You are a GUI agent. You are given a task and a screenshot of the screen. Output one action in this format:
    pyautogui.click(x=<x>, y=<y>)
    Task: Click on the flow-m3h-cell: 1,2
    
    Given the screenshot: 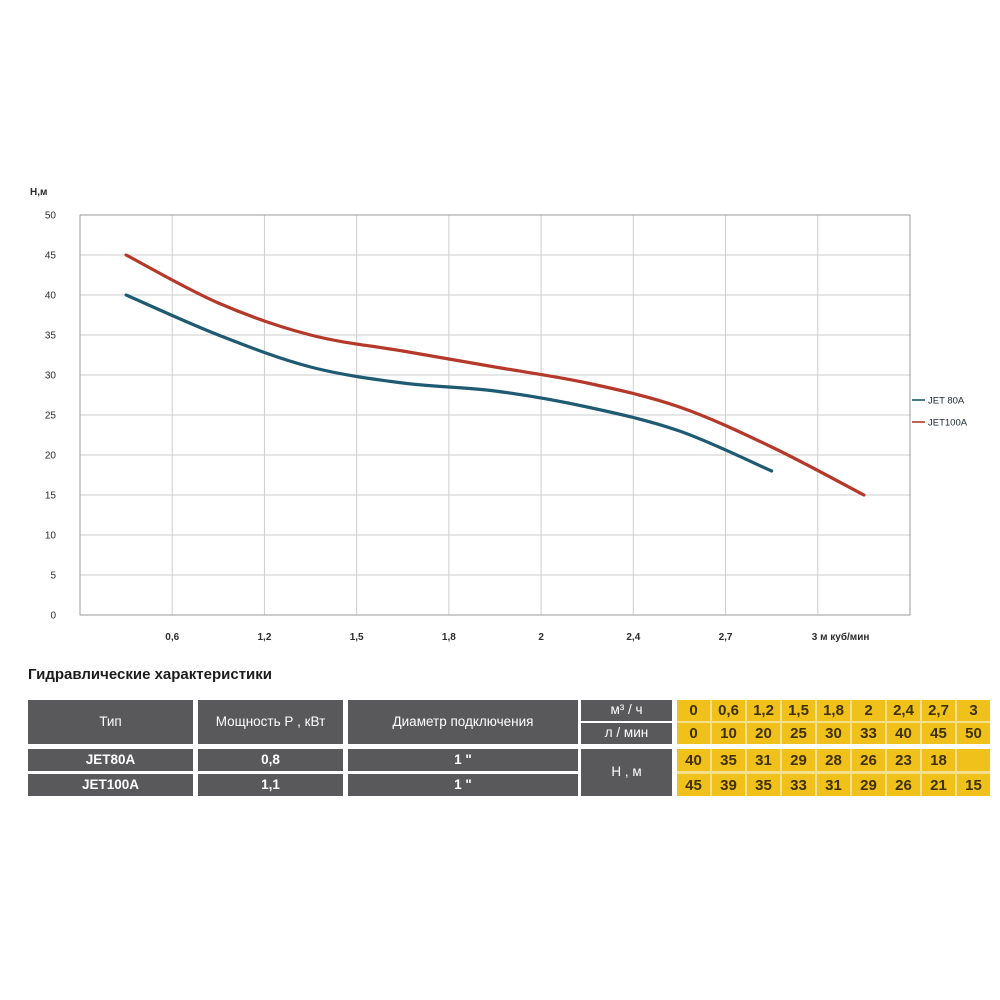 What is the action you would take?
    pyautogui.click(x=763, y=710)
    